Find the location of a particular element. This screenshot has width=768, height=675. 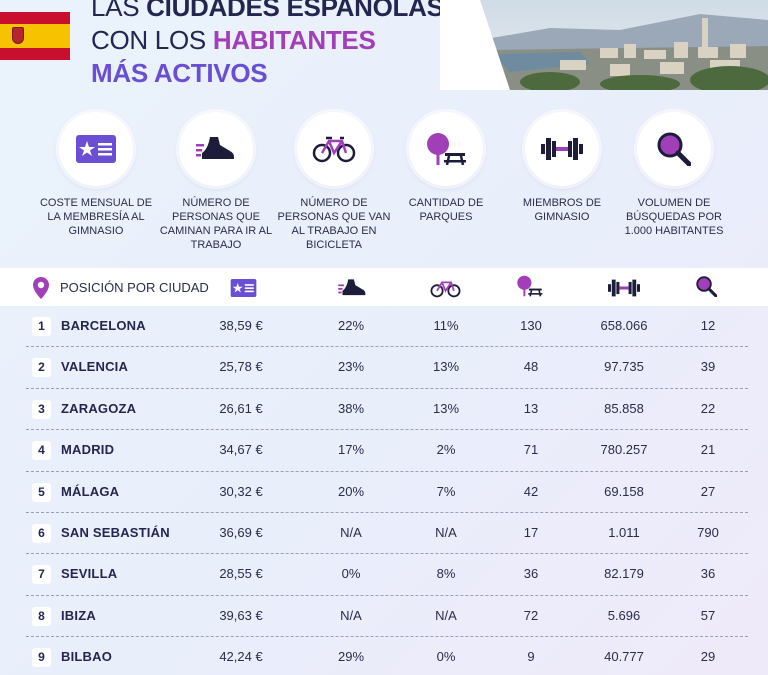

table-row: 5 MÁLAGA 30,32 € 20% 7% 42 69.158 27 is located at coordinates (387, 492).